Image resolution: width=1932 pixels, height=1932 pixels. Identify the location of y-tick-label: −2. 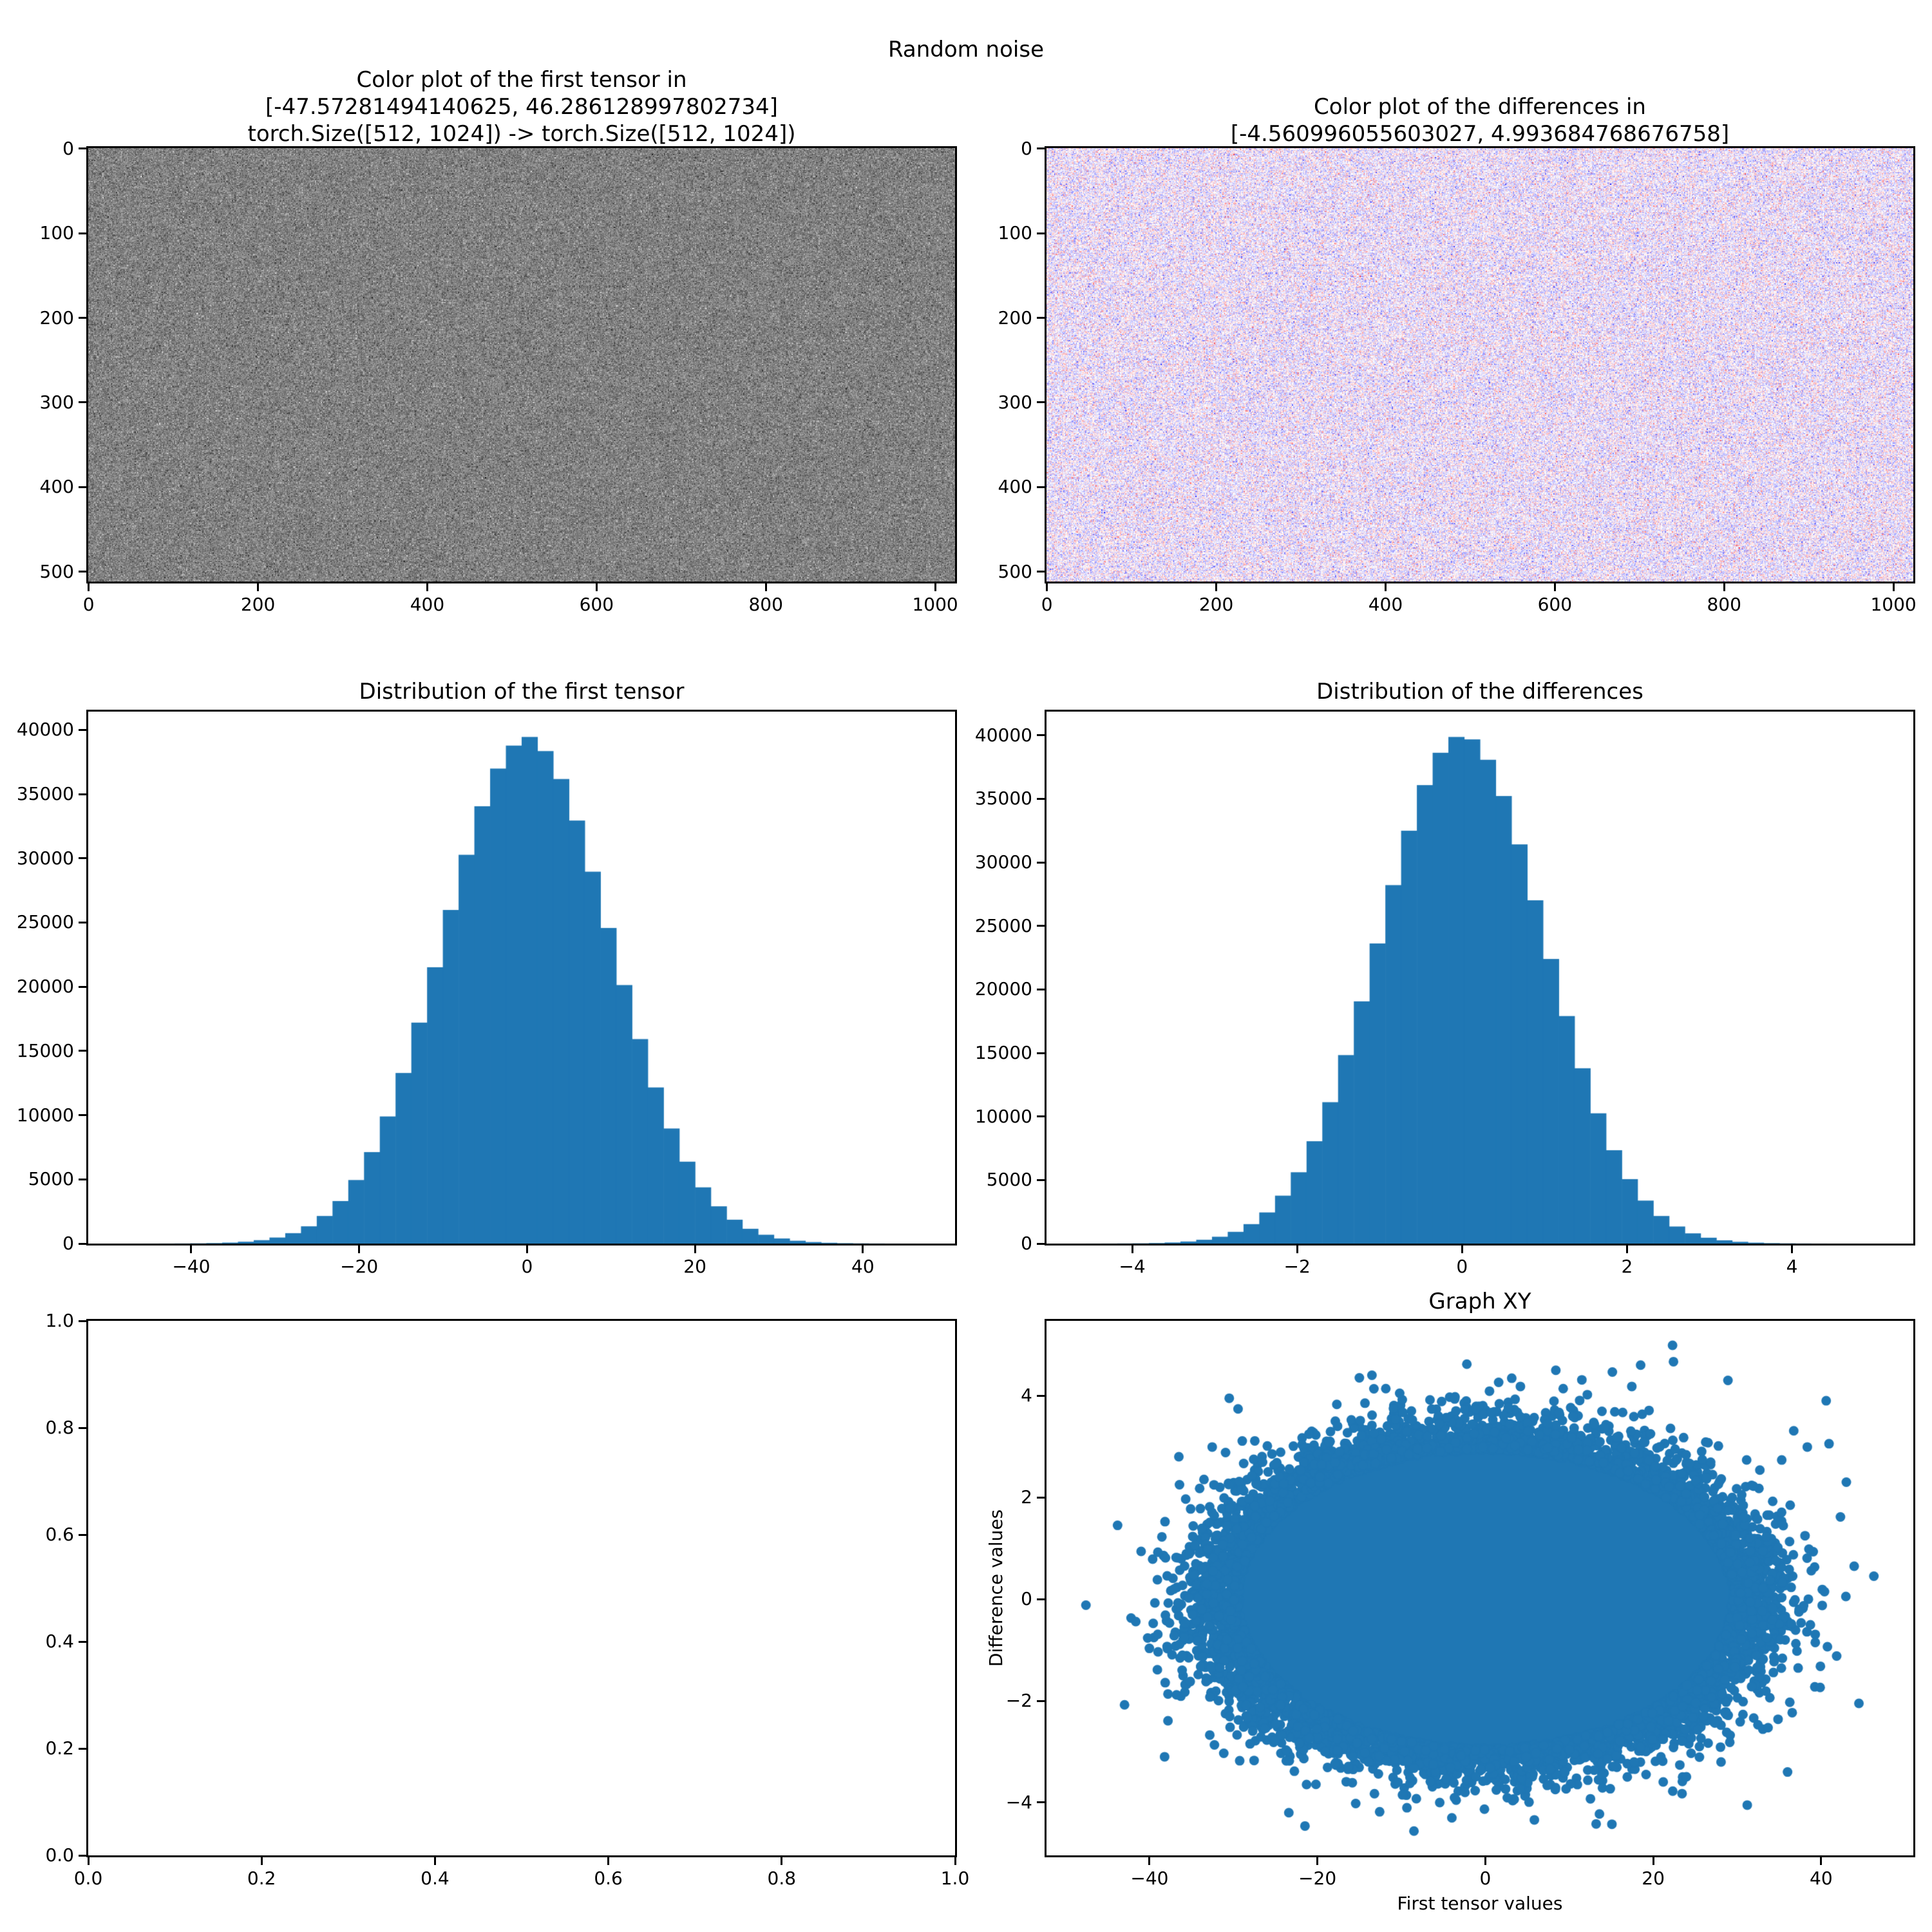
(1018, 1701).